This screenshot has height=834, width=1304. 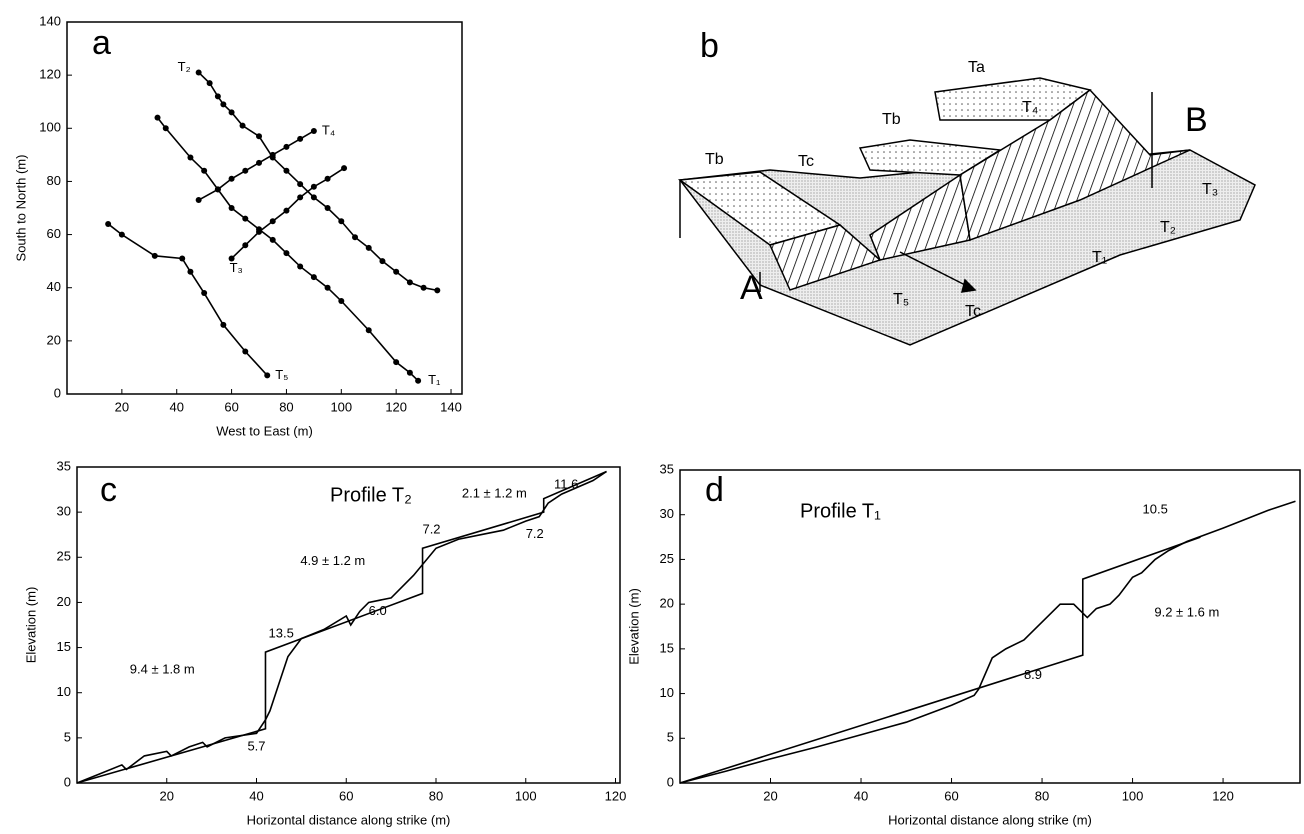 I want to click on plot-frame, so click(x=264, y=208).